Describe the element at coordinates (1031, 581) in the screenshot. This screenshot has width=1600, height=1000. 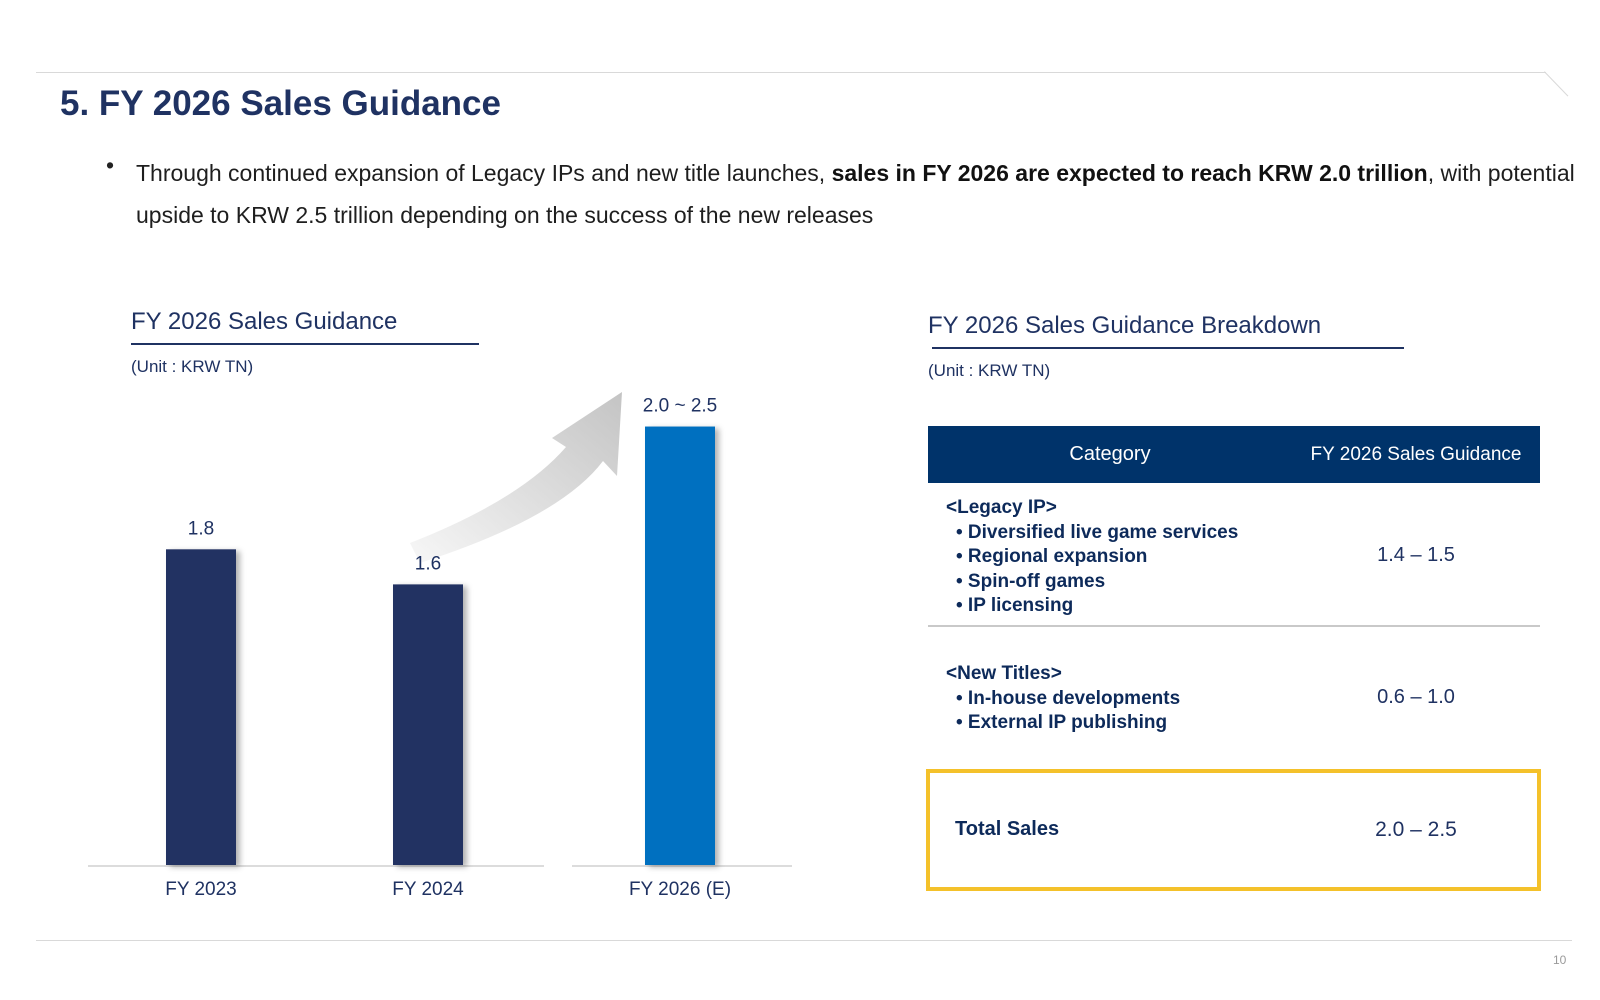
I see `list-item: • Spin-off games` at that location.